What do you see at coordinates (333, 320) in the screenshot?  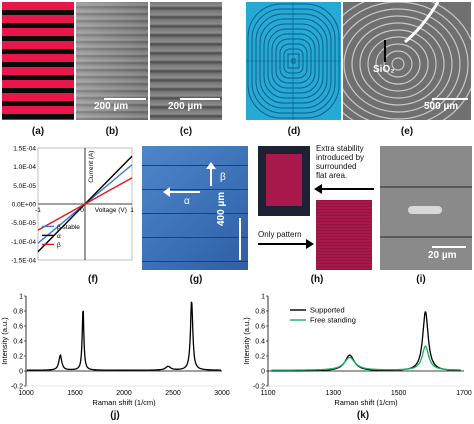 I see `k-legend-label: Free standing` at bounding box center [333, 320].